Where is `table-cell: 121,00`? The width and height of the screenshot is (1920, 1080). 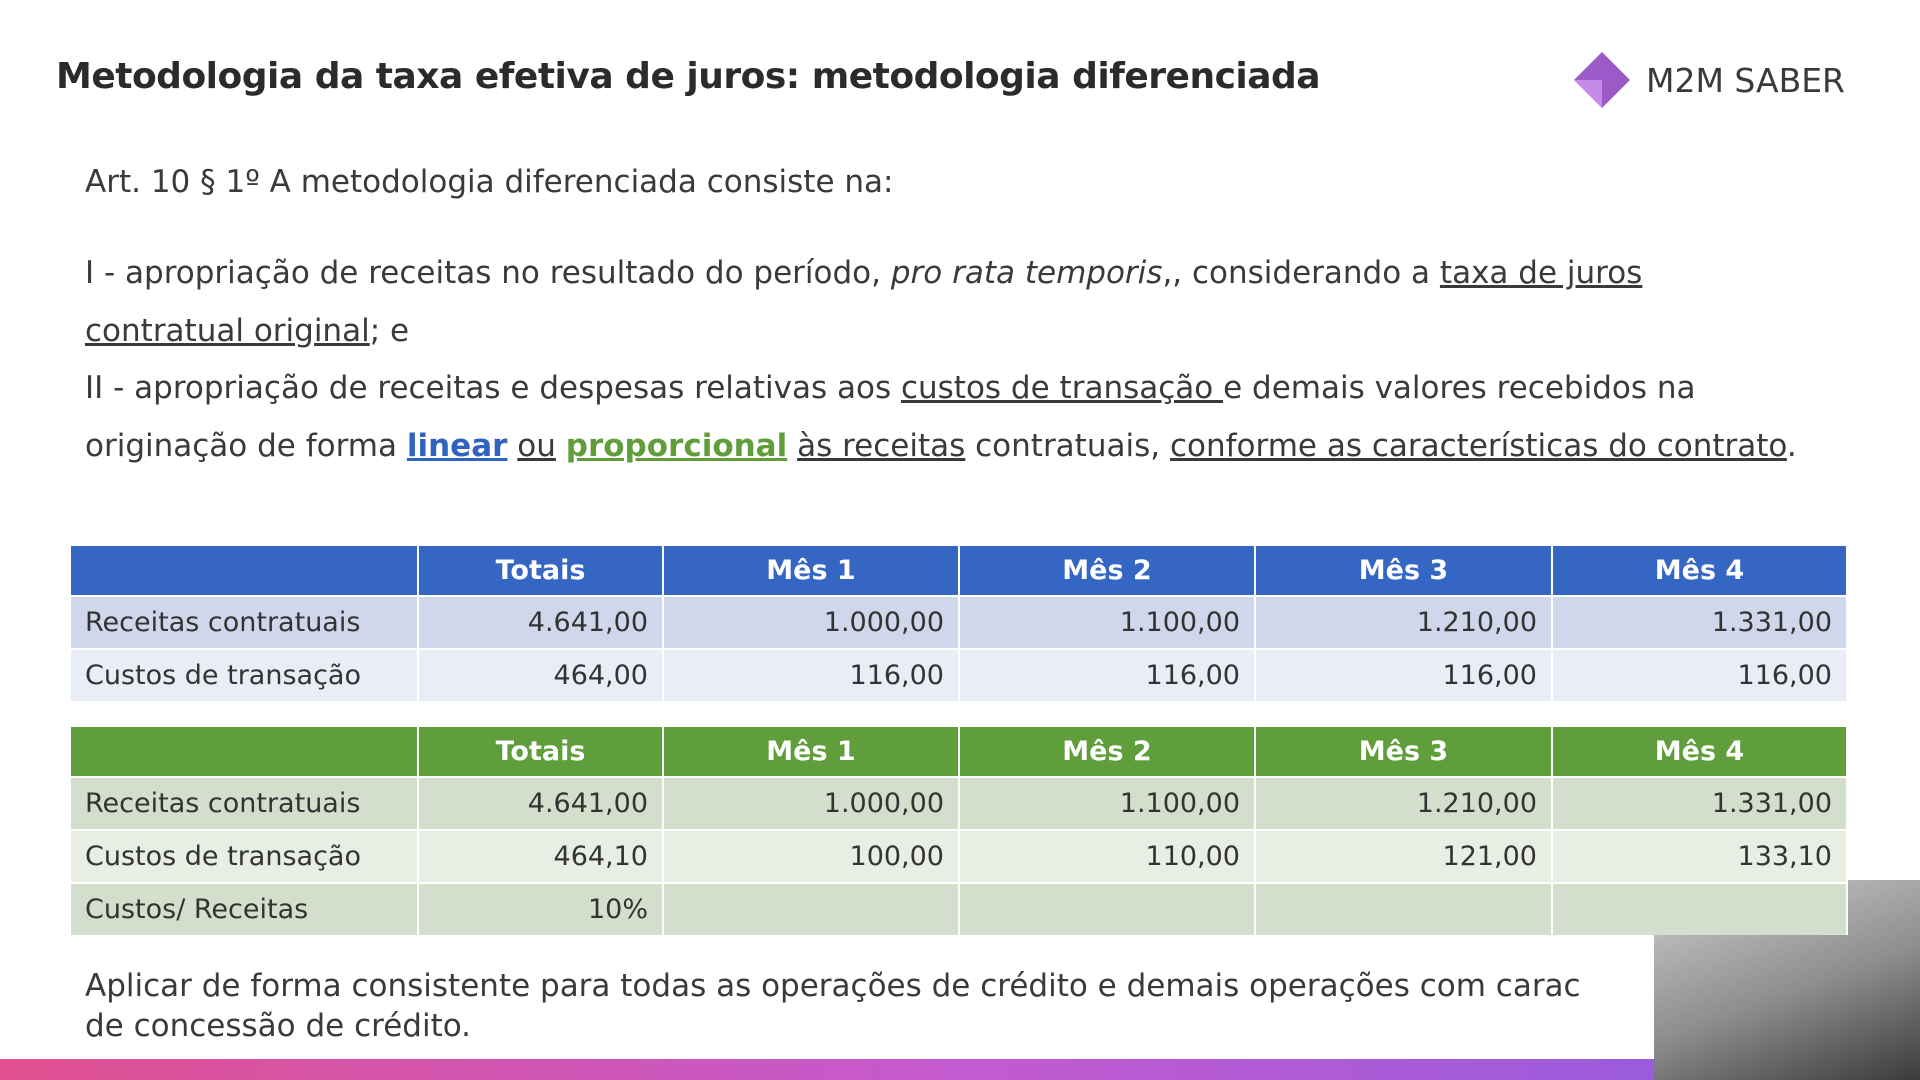
table-cell: 121,00 is located at coordinates (1404, 856).